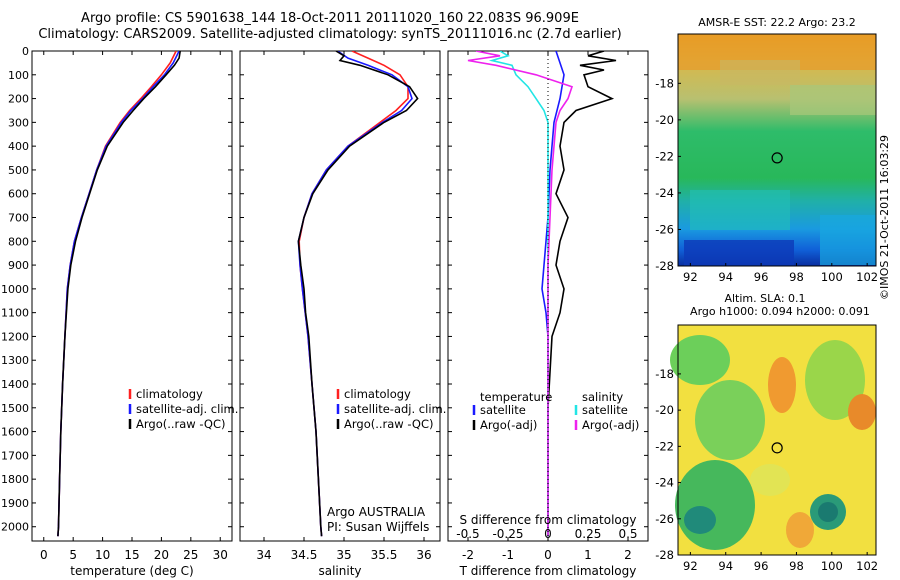 This screenshot has height=580, width=900. What do you see at coordinates (18, 218) in the screenshot?
I see `y-tick-label: 700` at bounding box center [18, 218].